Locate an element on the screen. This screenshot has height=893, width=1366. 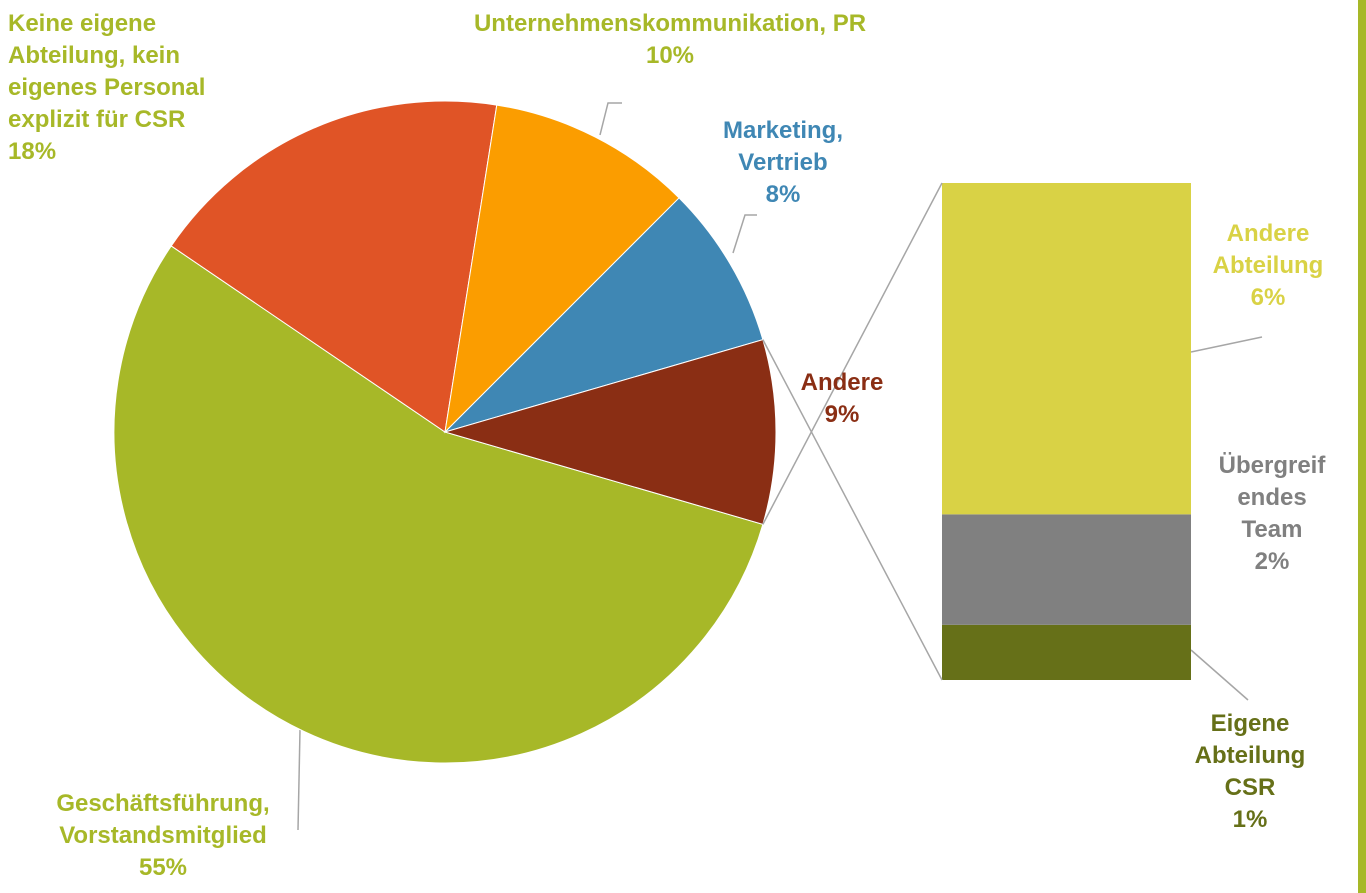
category-label: Eigene Abteilung CSR is located at coordinates (1250, 755).